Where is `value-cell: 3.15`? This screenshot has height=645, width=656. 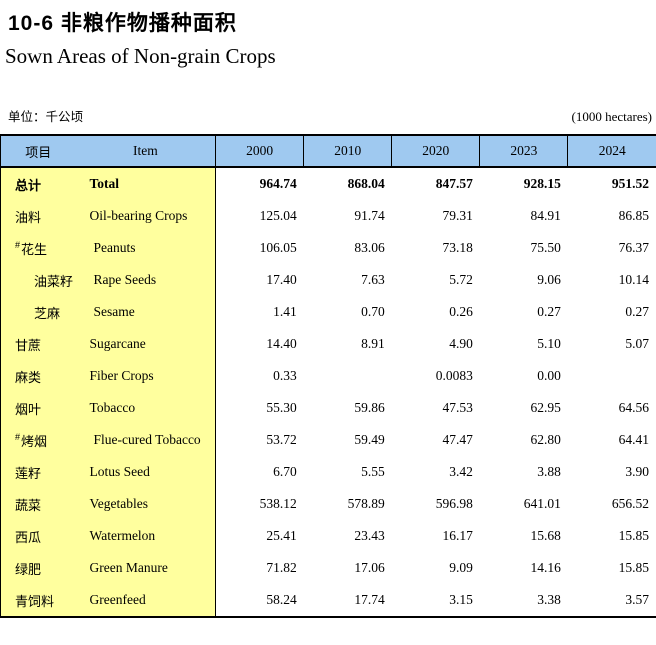 value-cell: 3.15 is located at coordinates (436, 600).